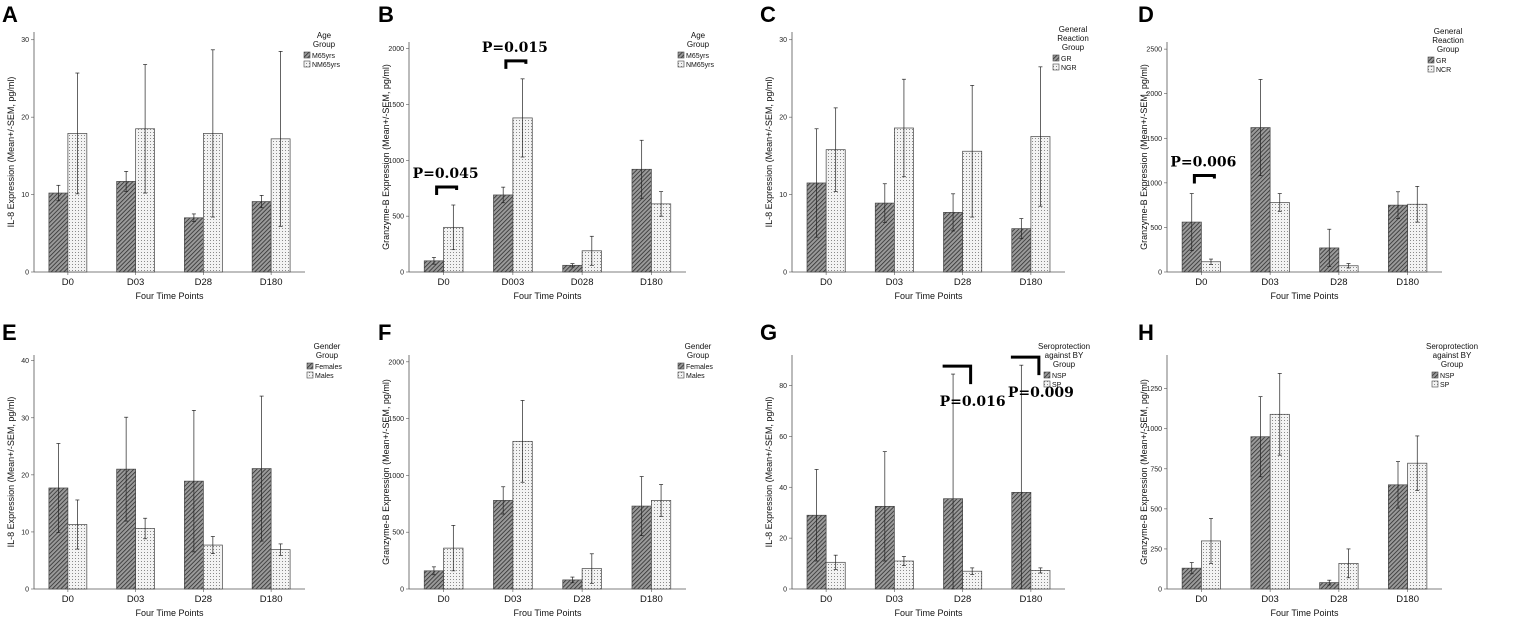 The image size is (1526, 622). I want to click on y-tick-label: 750, so click(1156, 469).